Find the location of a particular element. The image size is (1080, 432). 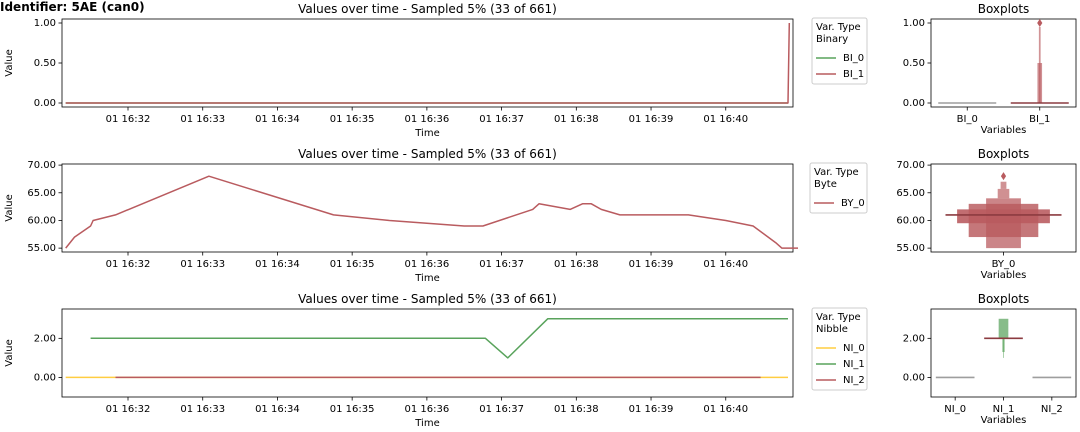

x-tick-label-BI_1: BI_1 is located at coordinates (1039, 119).